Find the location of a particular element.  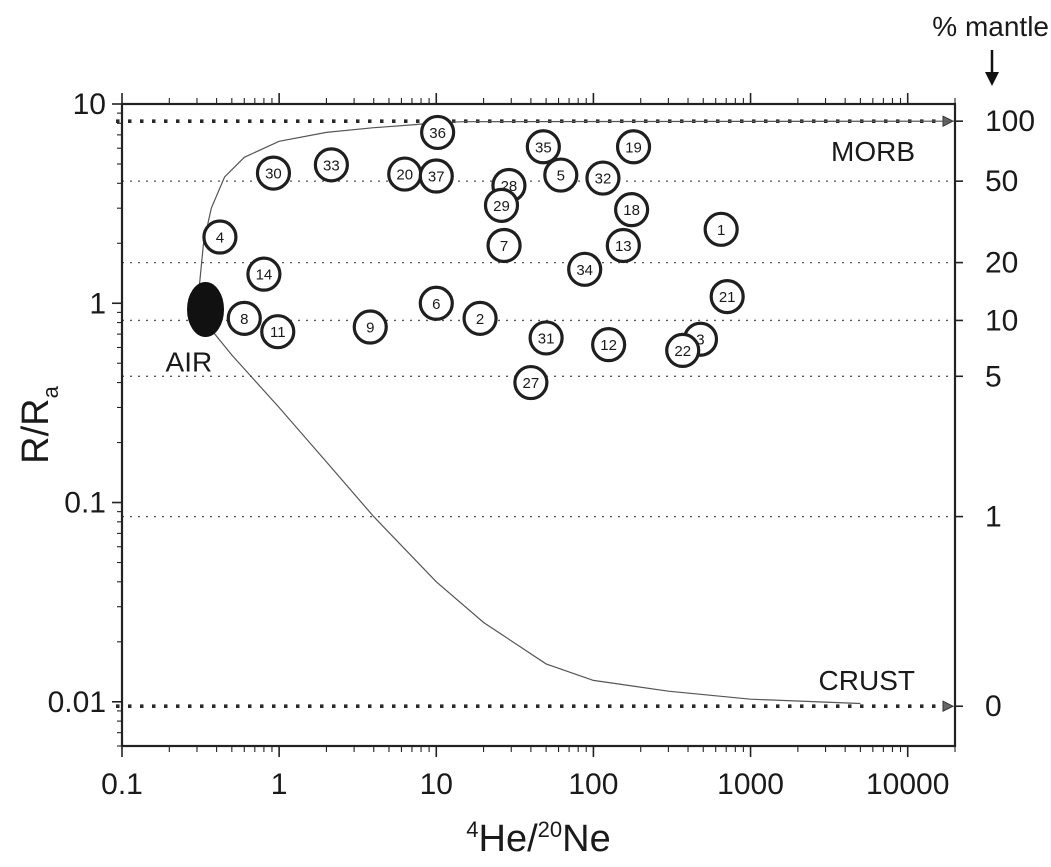

data-point: 35 is located at coordinates (543, 147).